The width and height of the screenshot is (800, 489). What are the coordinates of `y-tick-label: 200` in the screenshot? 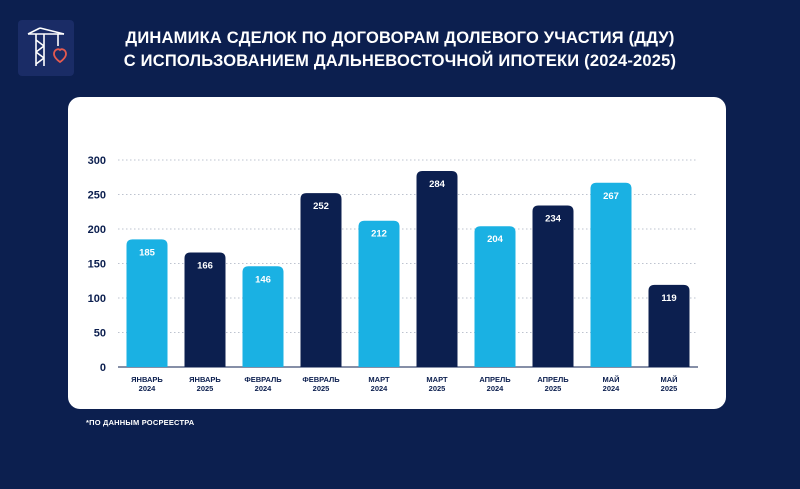 It's located at (97, 230).